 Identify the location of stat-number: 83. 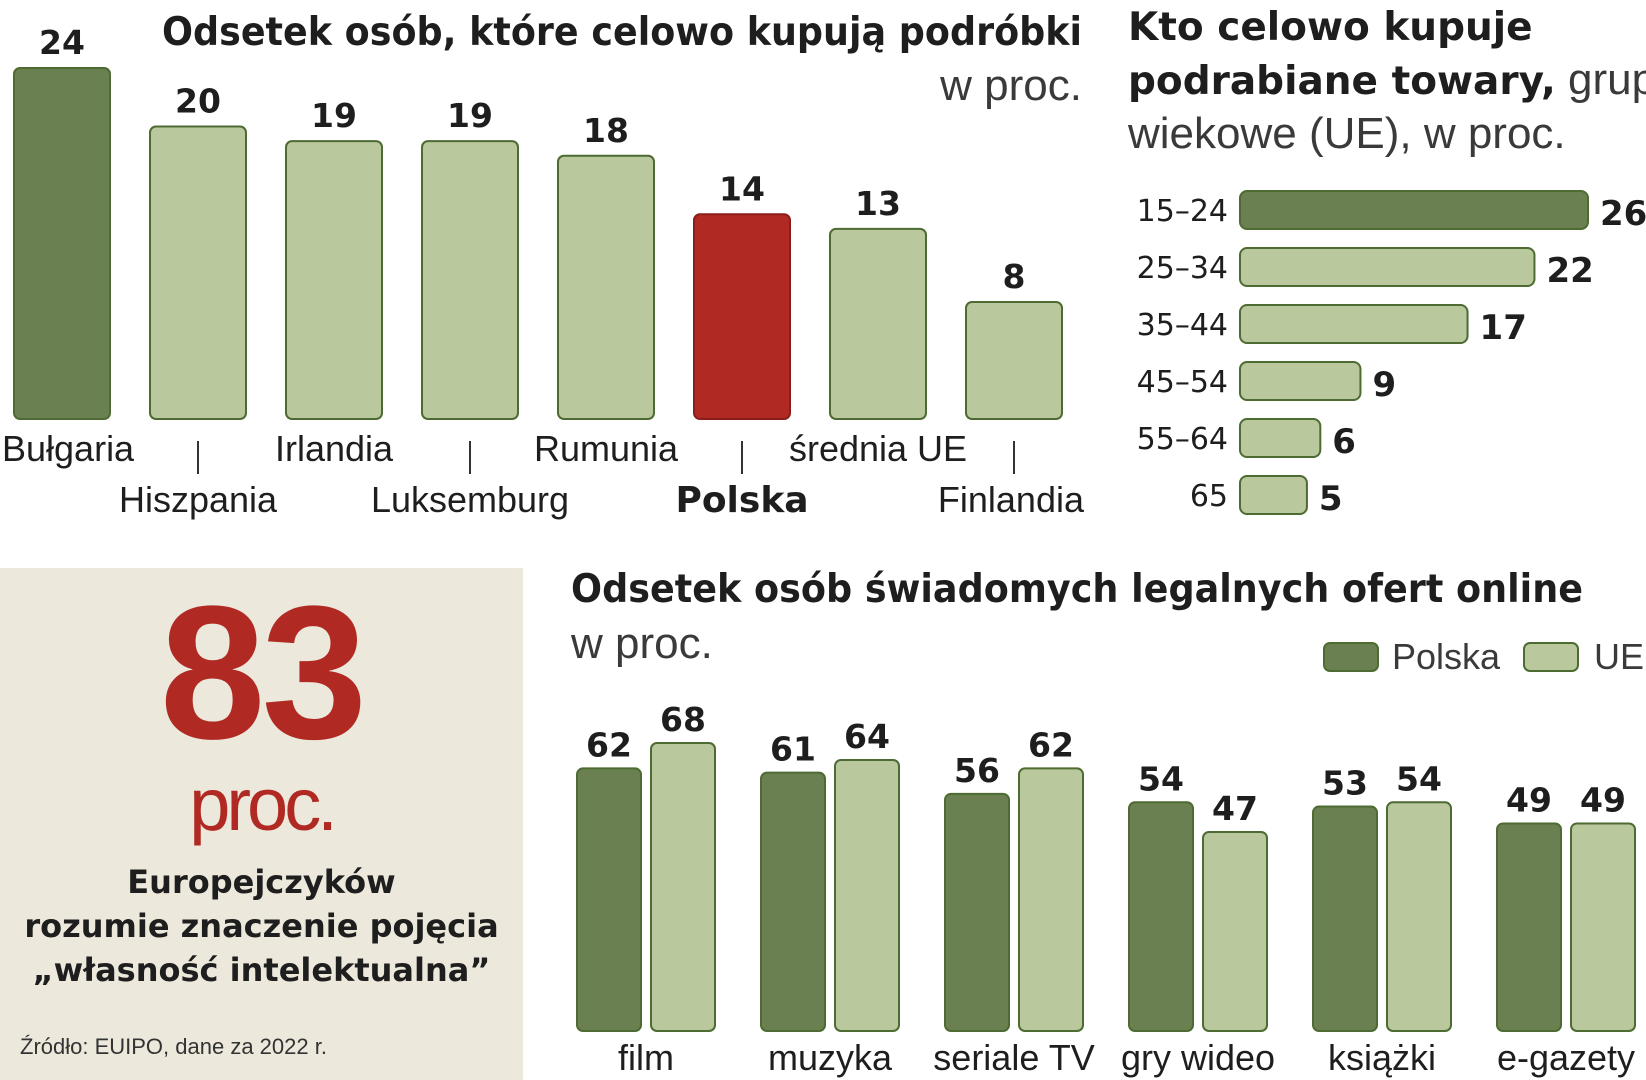
(263, 673).